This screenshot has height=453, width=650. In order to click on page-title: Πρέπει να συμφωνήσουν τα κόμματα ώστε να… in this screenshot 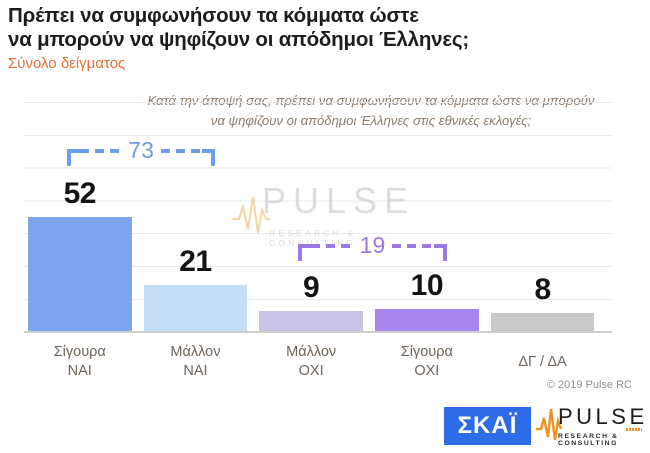, I will do `click(238, 28)`.